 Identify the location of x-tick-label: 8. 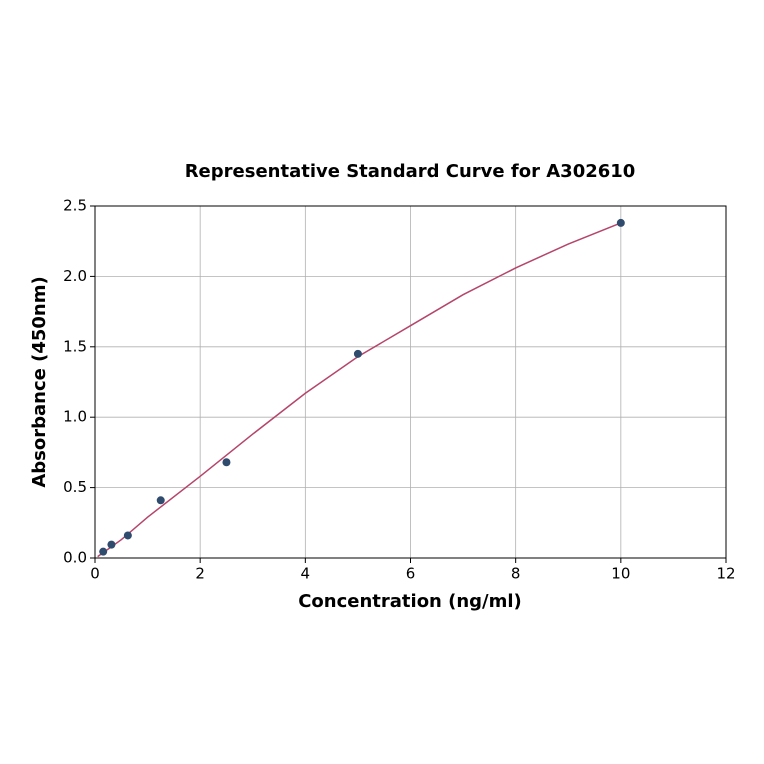
(516, 574).